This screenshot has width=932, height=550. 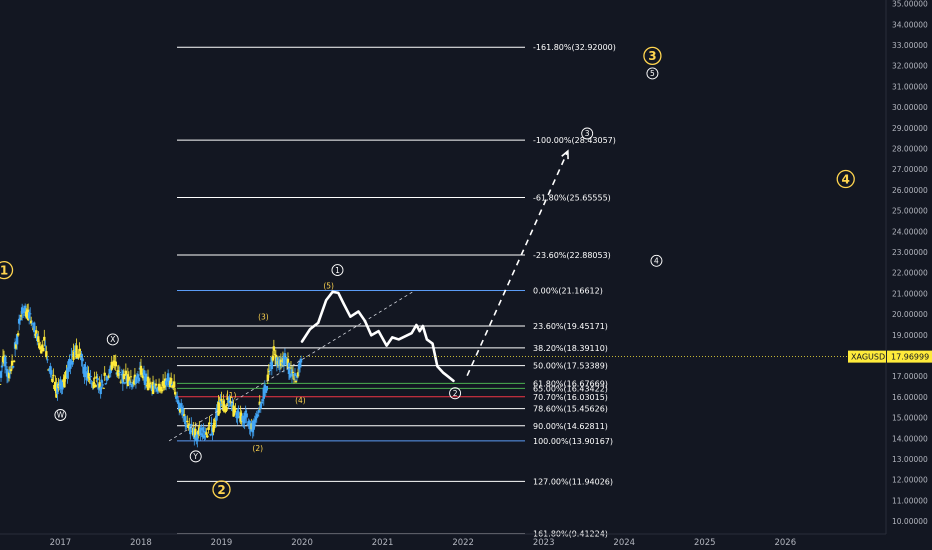 What do you see at coordinates (910, 459) in the screenshot?
I see `y-tick-label: 13.00000` at bounding box center [910, 459].